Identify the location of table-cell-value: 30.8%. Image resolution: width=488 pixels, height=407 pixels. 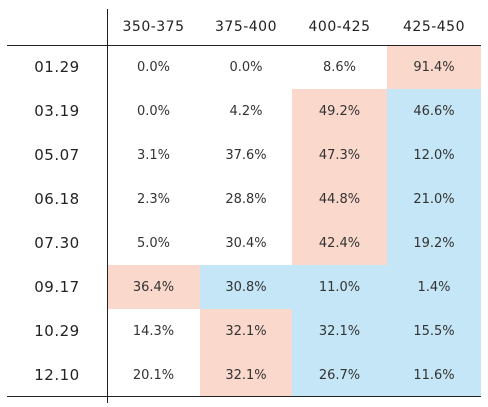
(246, 287).